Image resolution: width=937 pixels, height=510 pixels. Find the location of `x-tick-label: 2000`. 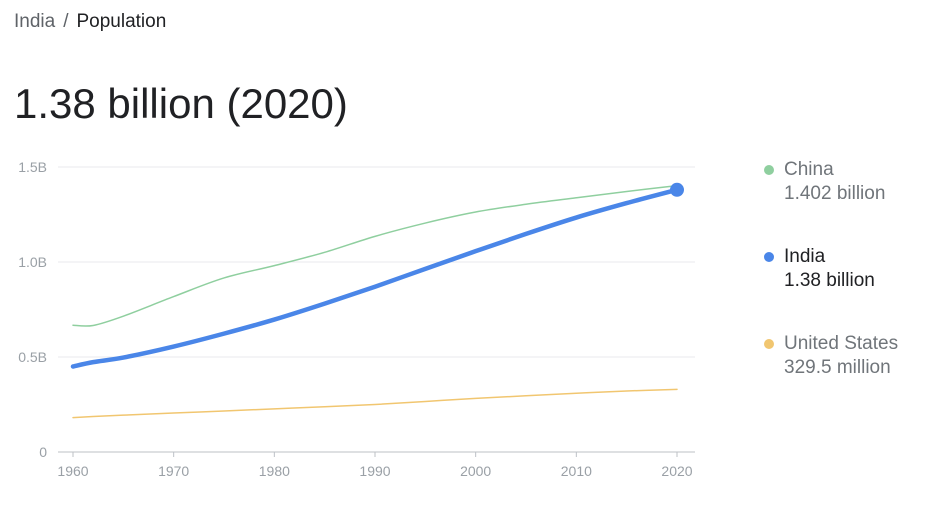

x-tick-label: 2000 is located at coordinates (475, 471).